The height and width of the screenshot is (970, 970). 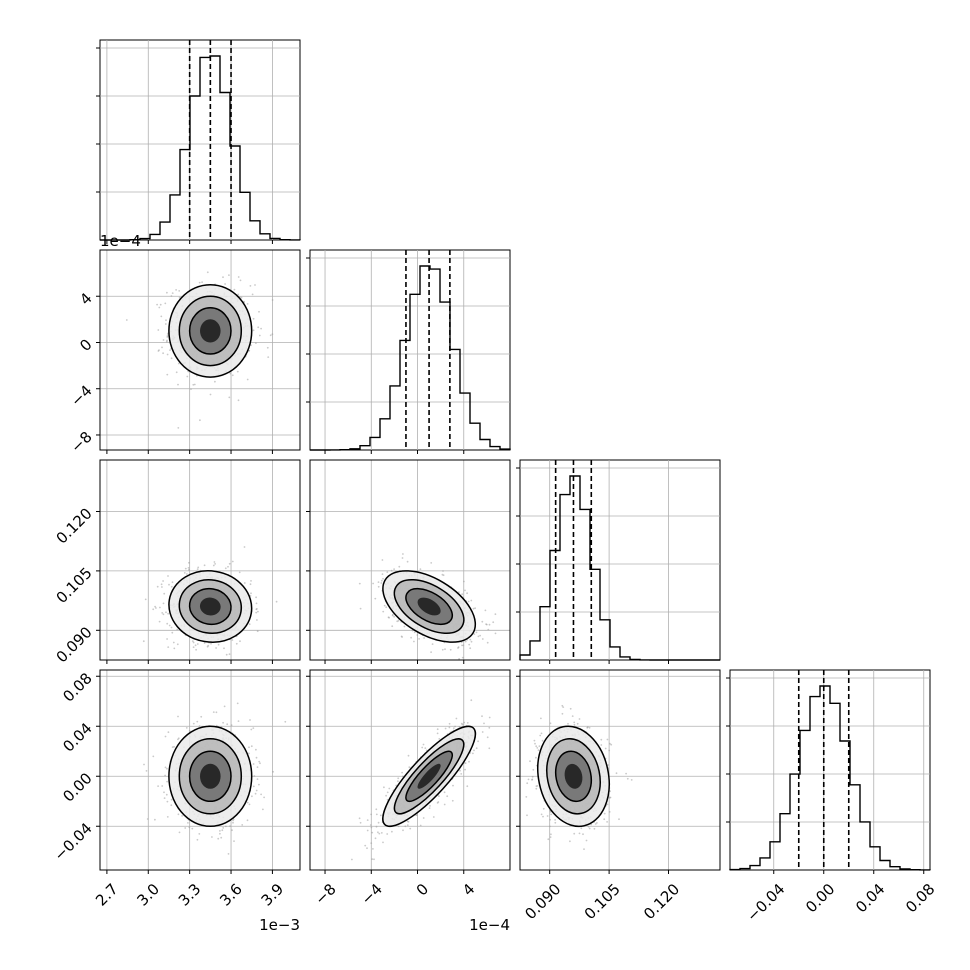 What do you see at coordinates (81, 442) in the screenshot?
I see `y-tick-label: −8` at bounding box center [81, 442].